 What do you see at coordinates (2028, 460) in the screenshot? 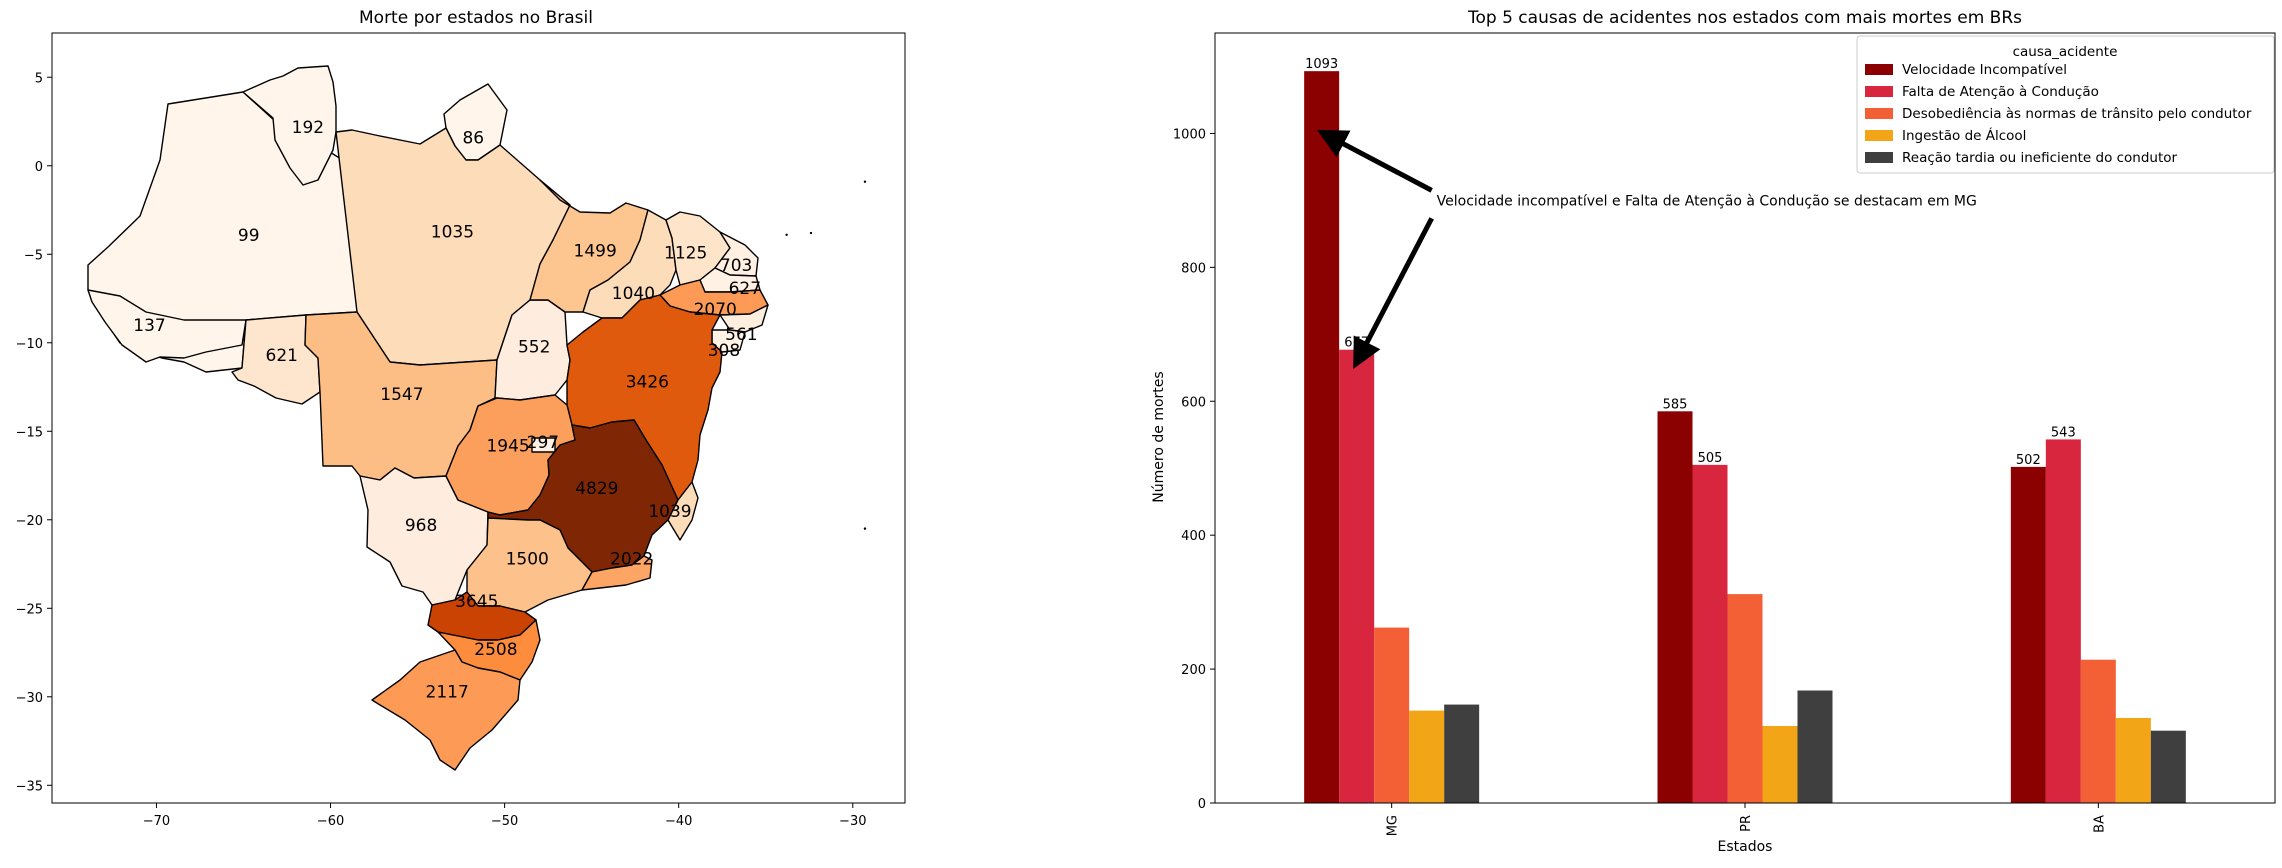
I see `bar-value-label: 502` at bounding box center [2028, 460].